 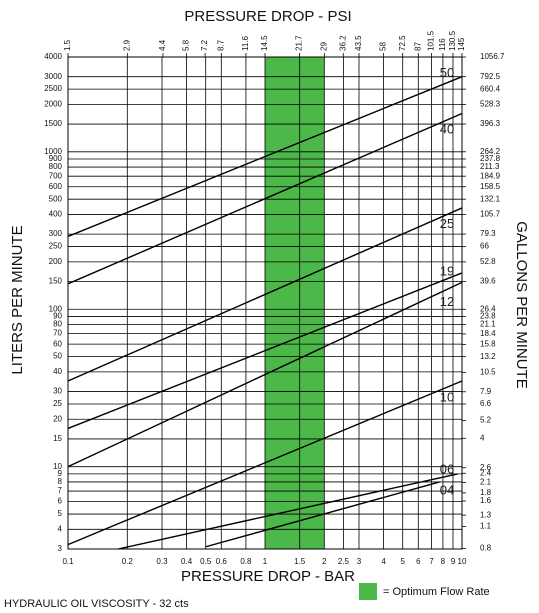 What do you see at coordinates (60, 501) in the screenshot?
I see `y-tick-label: 6` at bounding box center [60, 501].